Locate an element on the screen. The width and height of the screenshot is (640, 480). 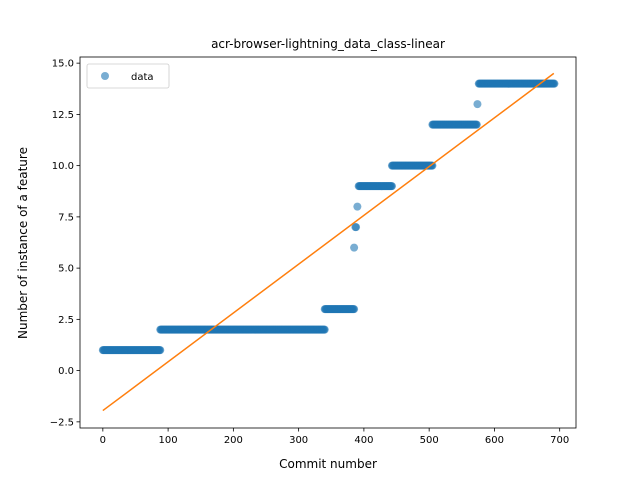
y-tick-label: 0.0 is located at coordinates (66, 371).